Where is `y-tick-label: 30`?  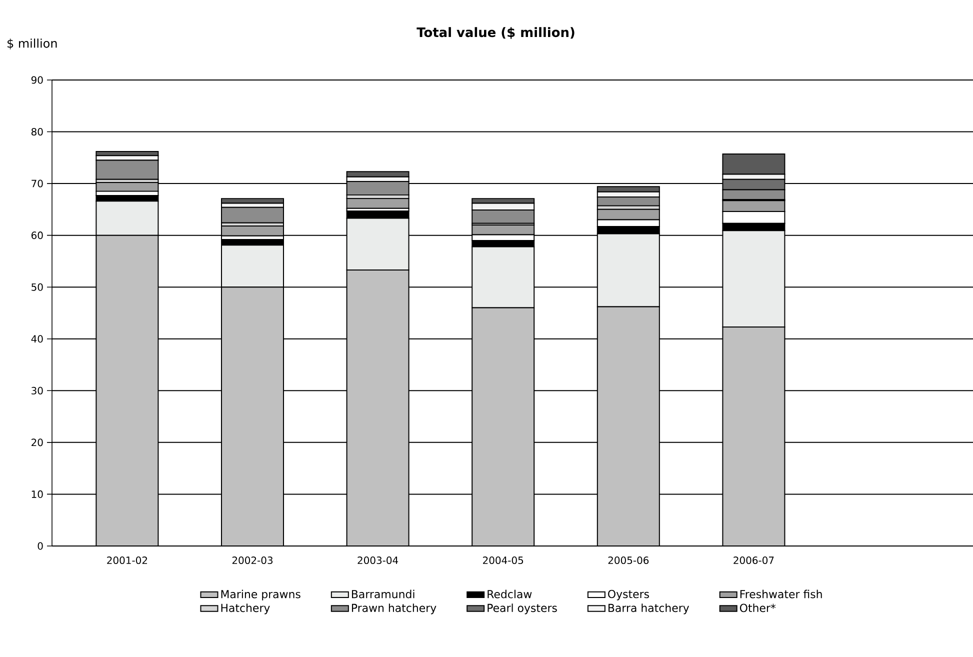 y-tick-label: 30 is located at coordinates (37, 390).